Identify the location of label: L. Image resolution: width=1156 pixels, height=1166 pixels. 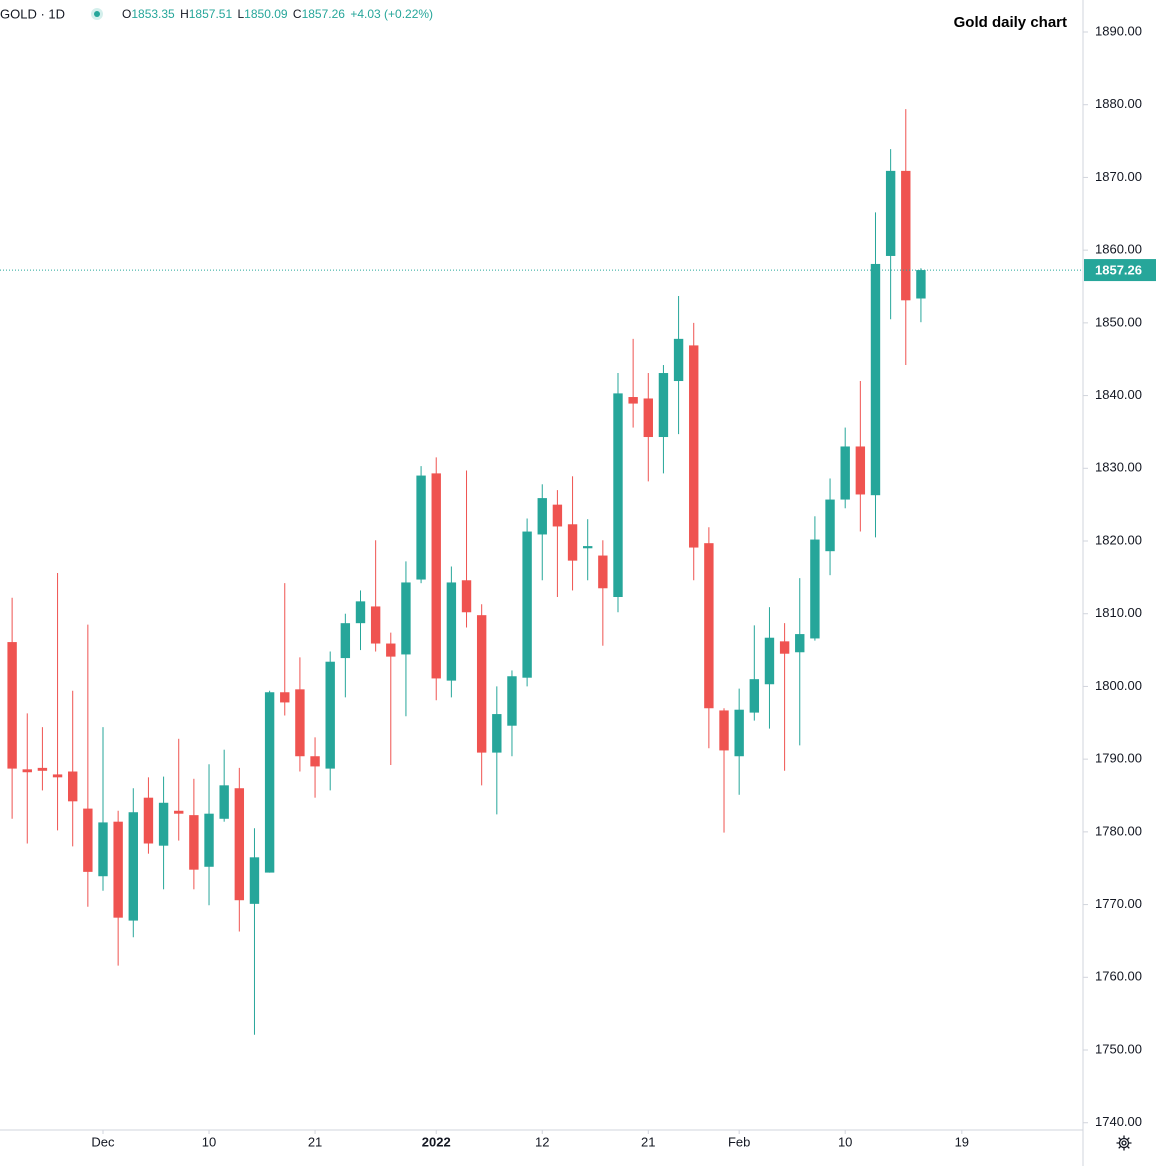
(240, 14).